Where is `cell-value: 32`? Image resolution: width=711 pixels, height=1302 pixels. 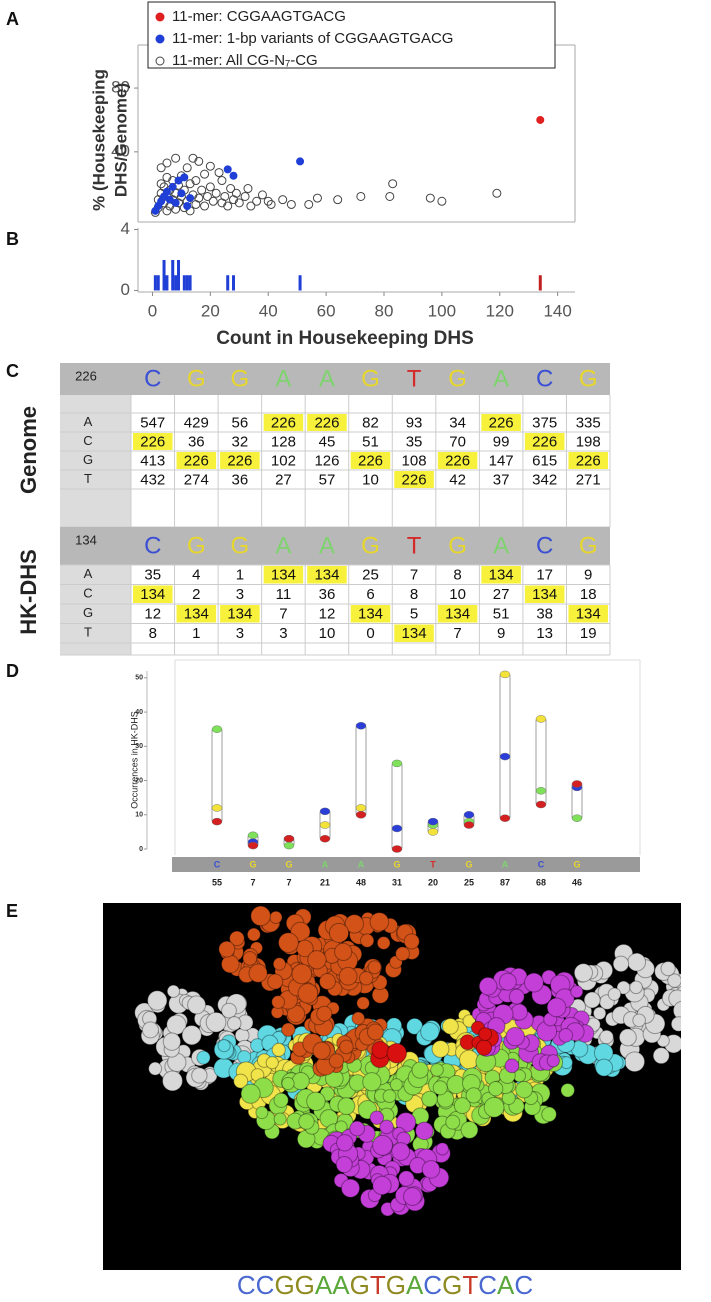
cell-value: 32 is located at coordinates (240, 441).